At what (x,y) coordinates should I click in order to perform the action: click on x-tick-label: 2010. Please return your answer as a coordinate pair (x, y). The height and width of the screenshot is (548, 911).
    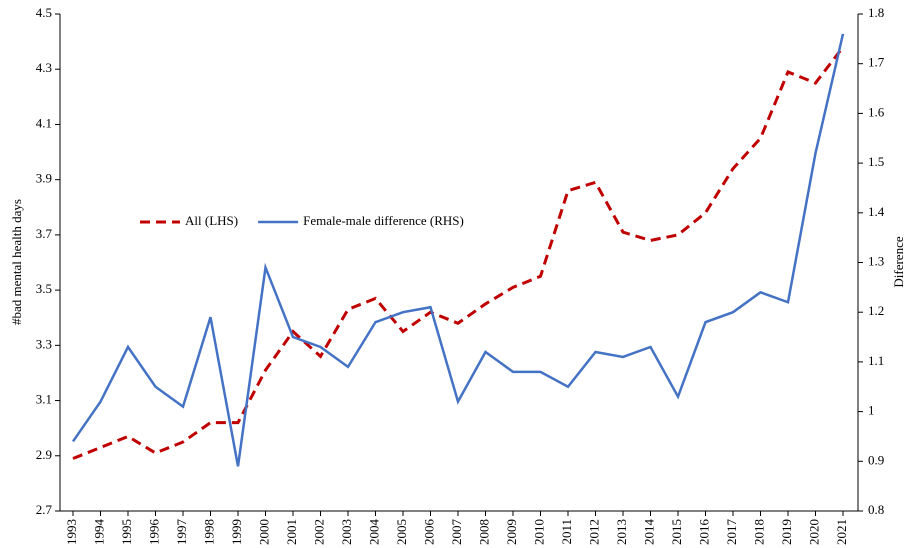
    Looking at the image, I should click on (538, 532).